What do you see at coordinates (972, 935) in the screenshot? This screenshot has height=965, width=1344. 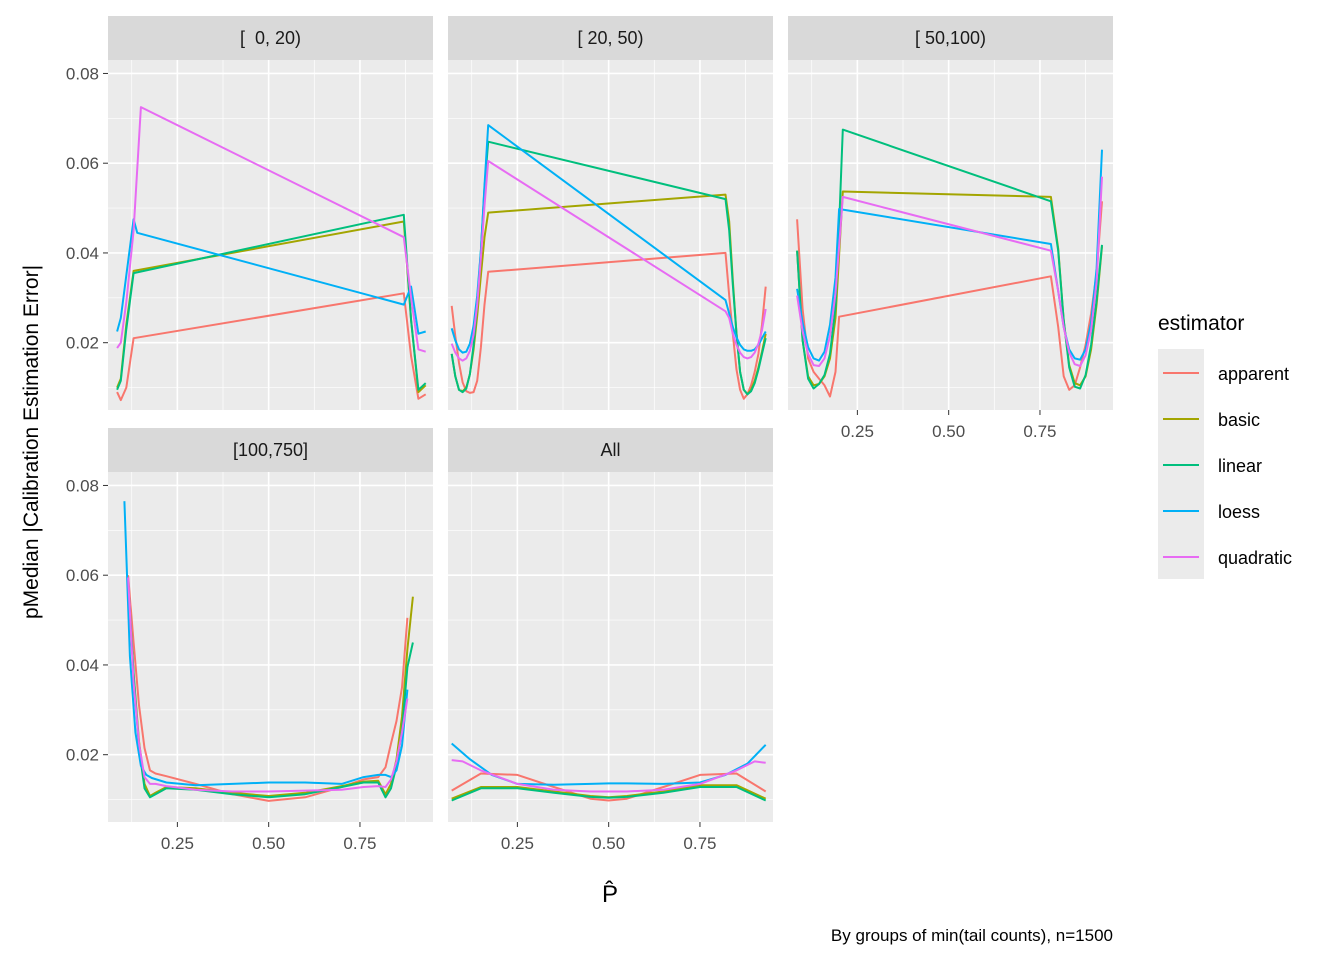 I see `caption: By groups of min(tail counts), n=1500` at bounding box center [972, 935].